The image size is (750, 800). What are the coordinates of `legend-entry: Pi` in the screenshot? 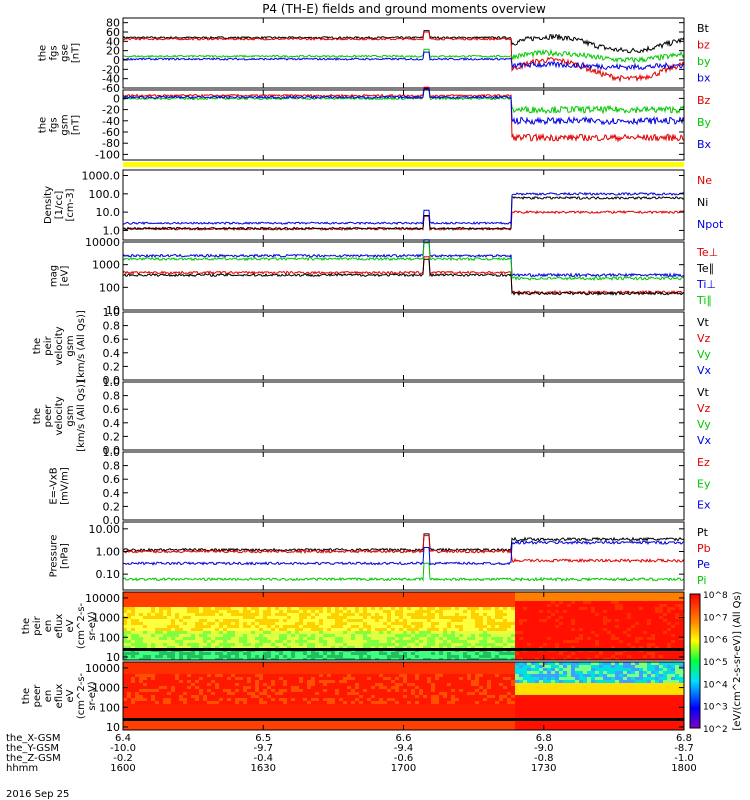 It's located at (701, 580).